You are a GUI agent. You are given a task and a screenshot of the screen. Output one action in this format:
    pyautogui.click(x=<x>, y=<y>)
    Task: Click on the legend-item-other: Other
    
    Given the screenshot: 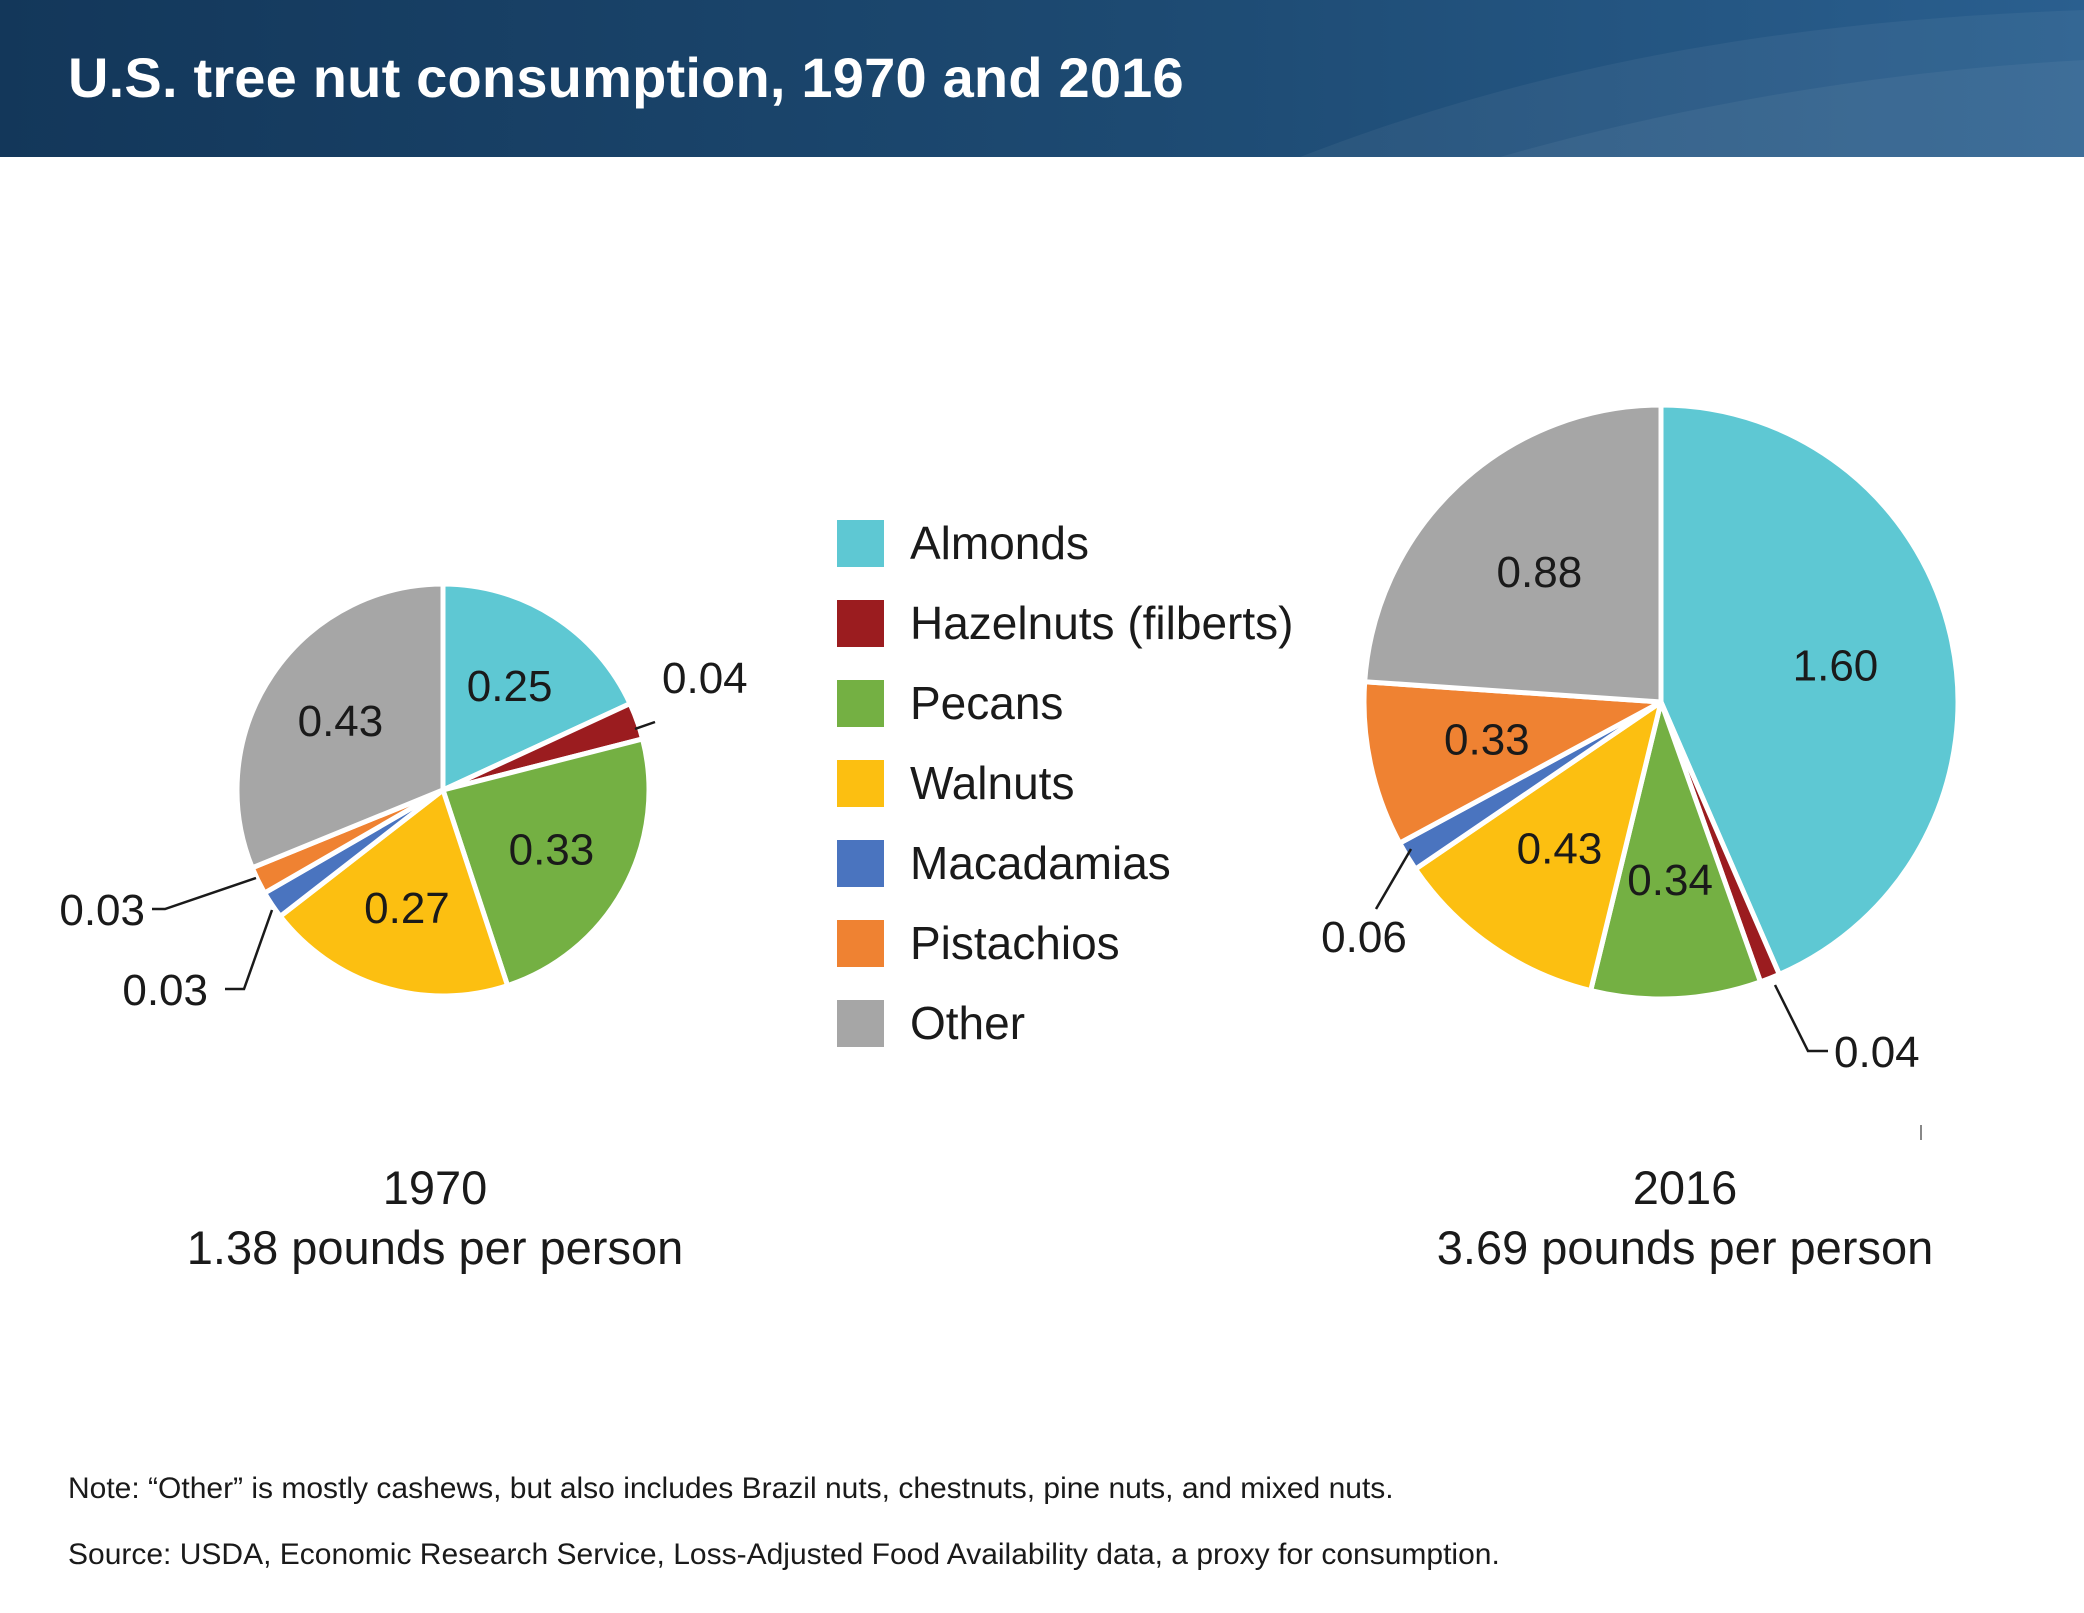 What is the action you would take?
    pyautogui.click(x=1065, y=1023)
    